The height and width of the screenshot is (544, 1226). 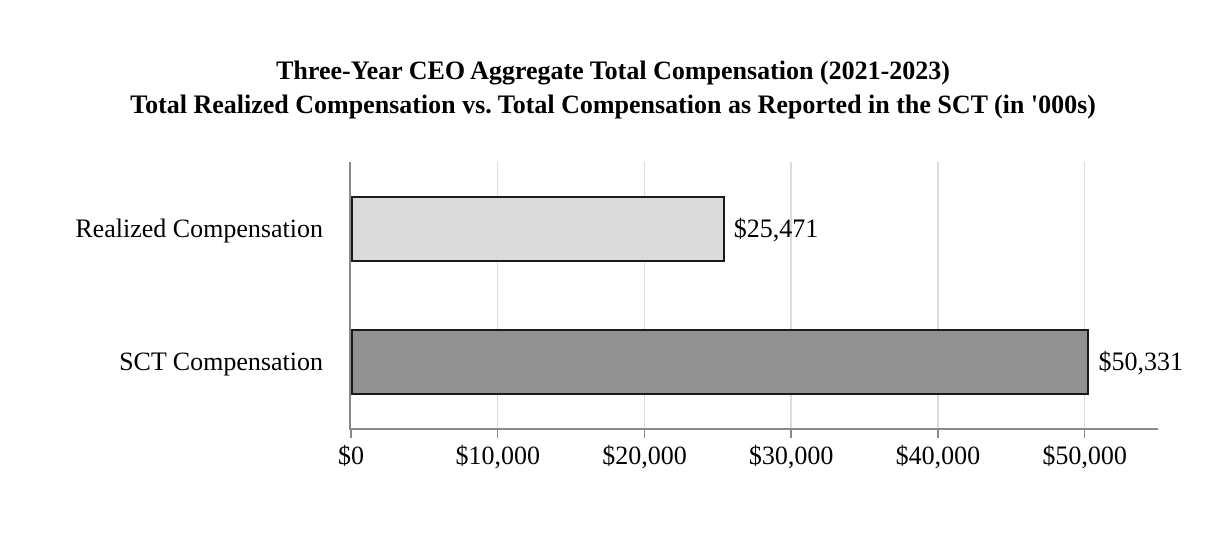 I want to click on value-label-sct-compensation: $50,331, so click(x=1140, y=361).